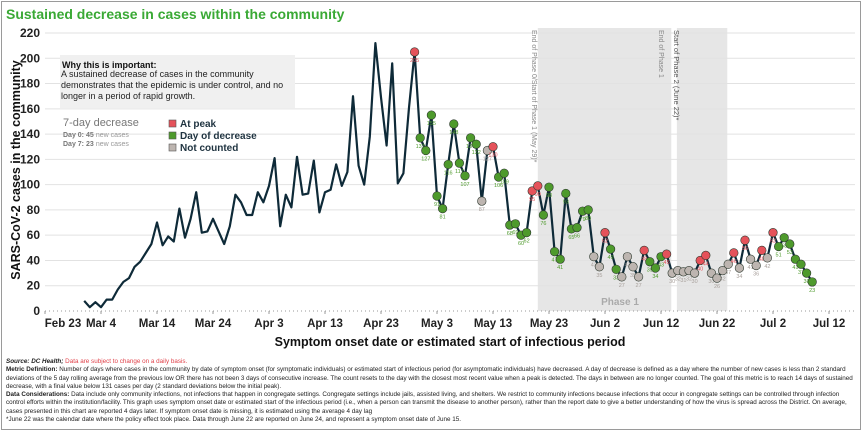  What do you see at coordinates (527, 242) in the screenshot?
I see `data-label: 62` at bounding box center [527, 242].